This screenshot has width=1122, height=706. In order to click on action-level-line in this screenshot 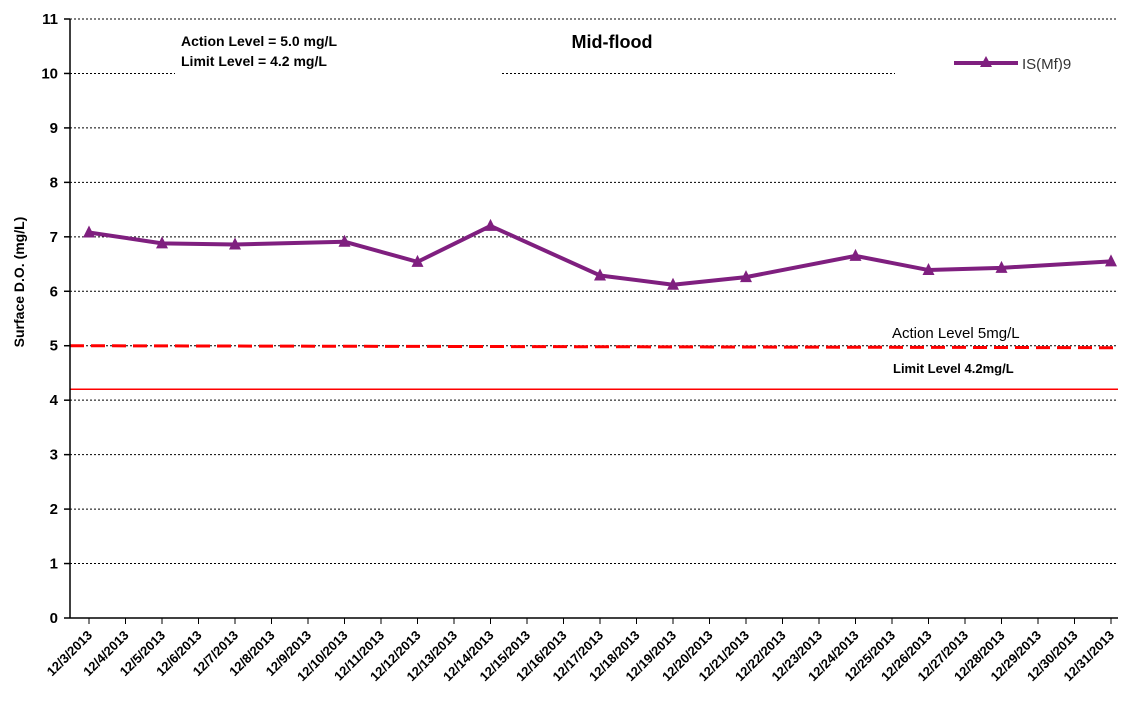, I will do `click(594, 347)`.